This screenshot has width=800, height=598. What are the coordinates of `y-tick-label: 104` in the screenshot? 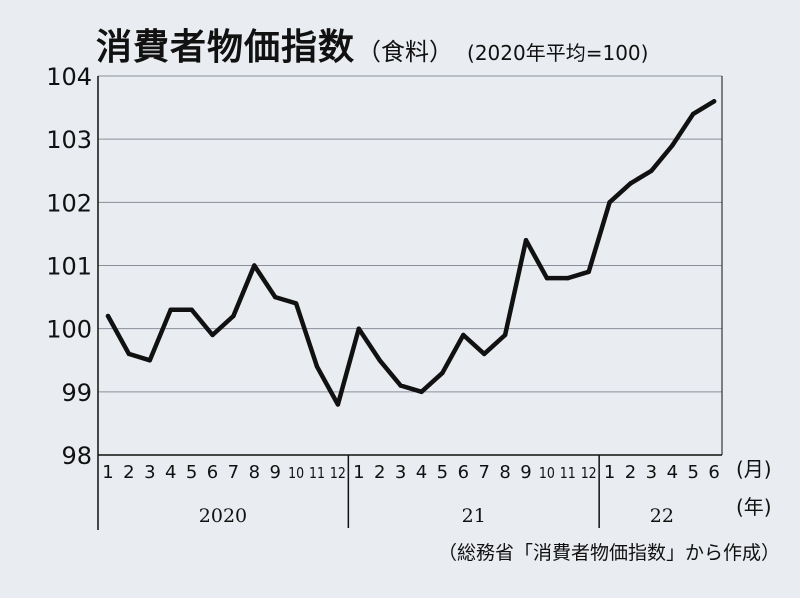 It's located at (69, 77).